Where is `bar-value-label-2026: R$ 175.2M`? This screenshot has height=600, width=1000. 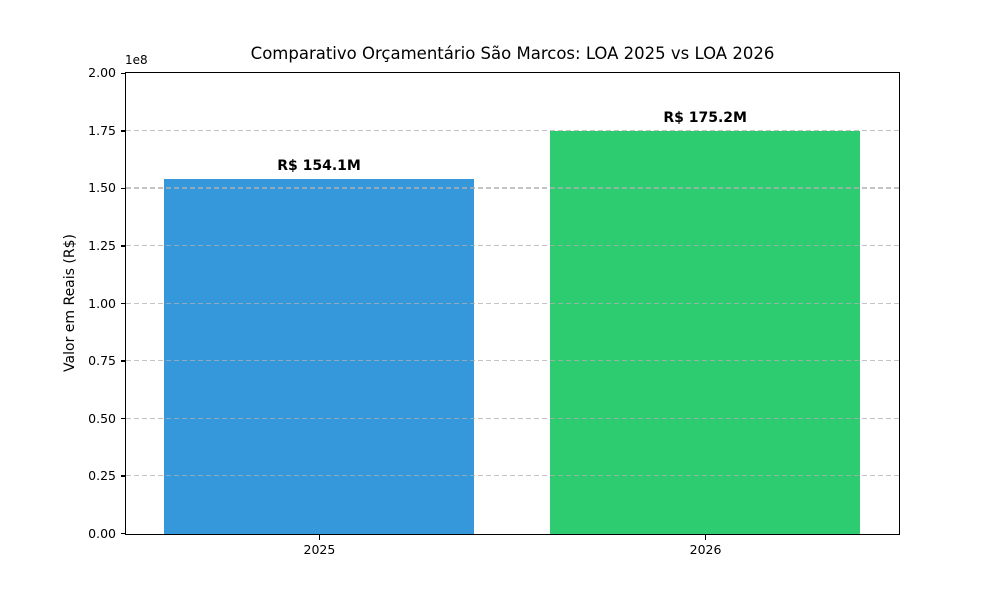 bar-value-label-2026: R$ 175.2M is located at coordinates (705, 117).